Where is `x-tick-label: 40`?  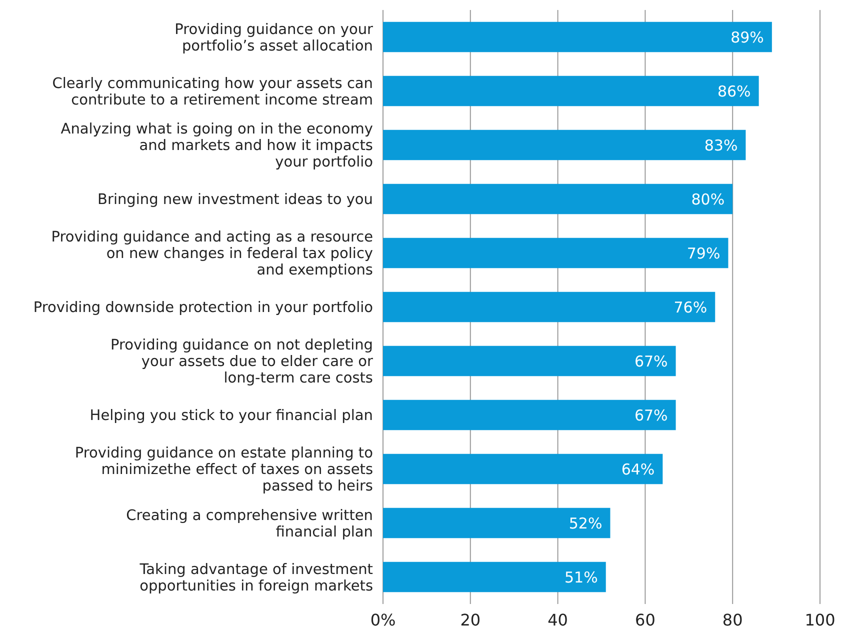 x-tick-label: 40 is located at coordinates (558, 620).